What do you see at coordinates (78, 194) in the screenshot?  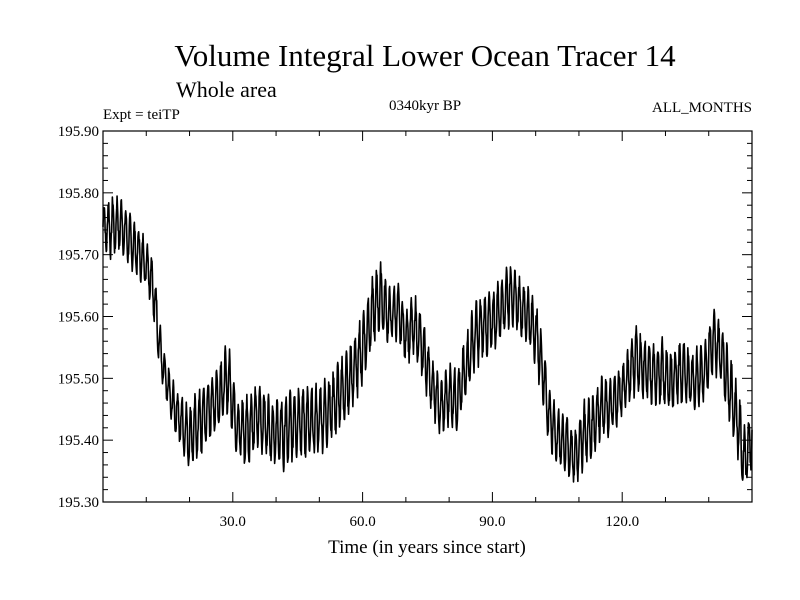 I see `y-tick-label: 195.80` at bounding box center [78, 194].